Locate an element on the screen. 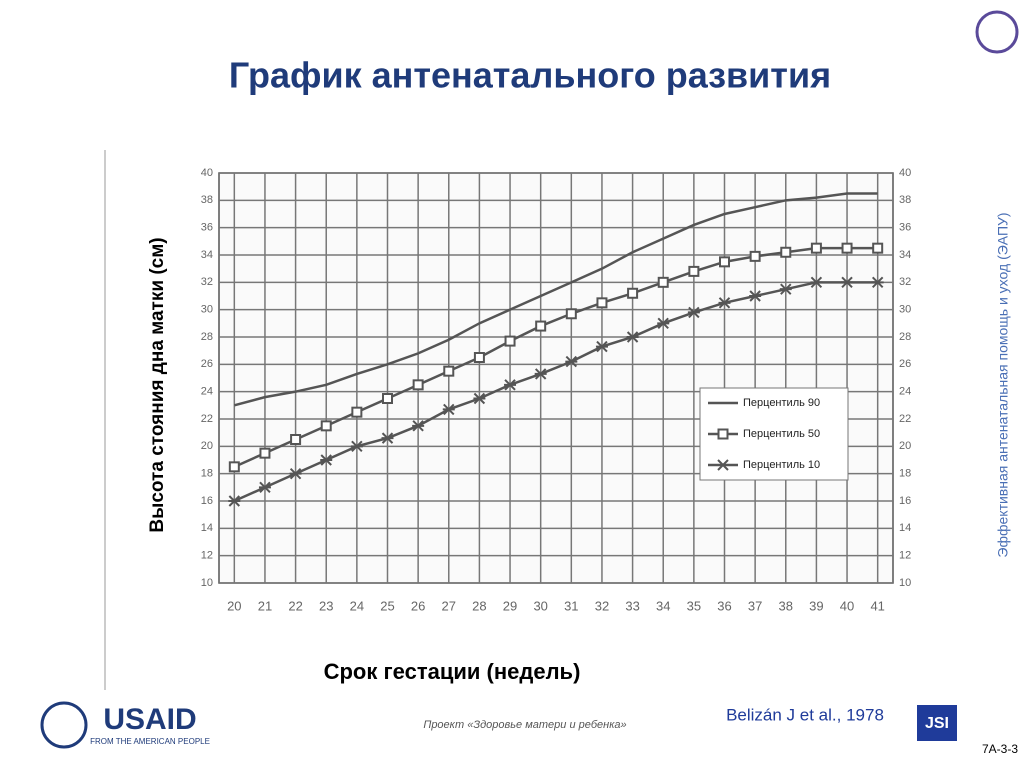 This screenshot has height=772, width=1024. x-tick-label: 25 is located at coordinates (387, 605).